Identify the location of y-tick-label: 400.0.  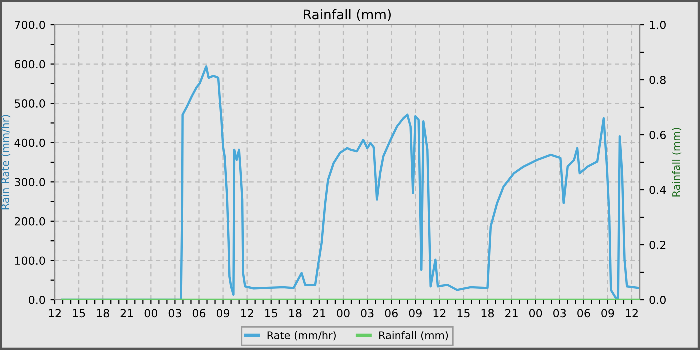
(30, 143).